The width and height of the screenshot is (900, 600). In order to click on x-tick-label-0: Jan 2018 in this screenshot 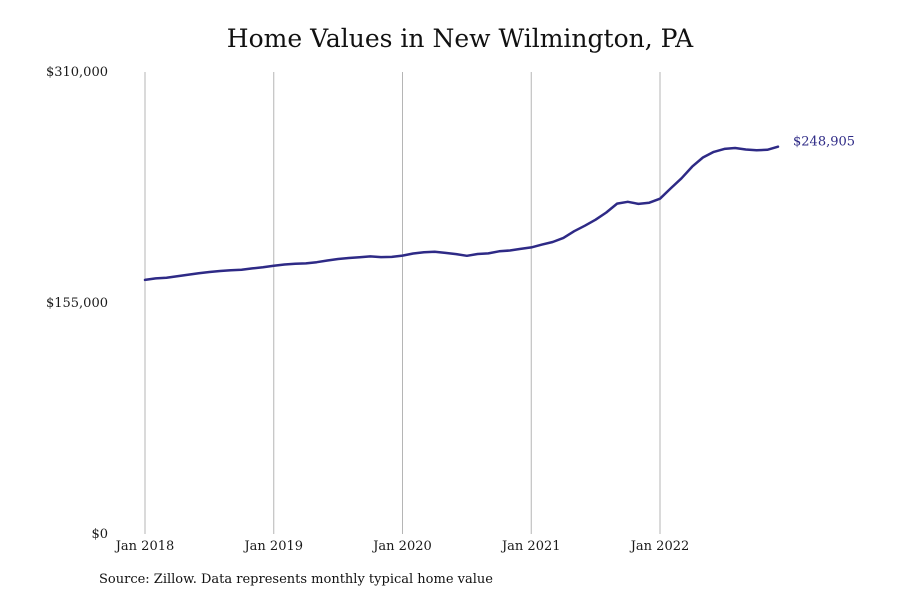, I will do `click(144, 546)`.